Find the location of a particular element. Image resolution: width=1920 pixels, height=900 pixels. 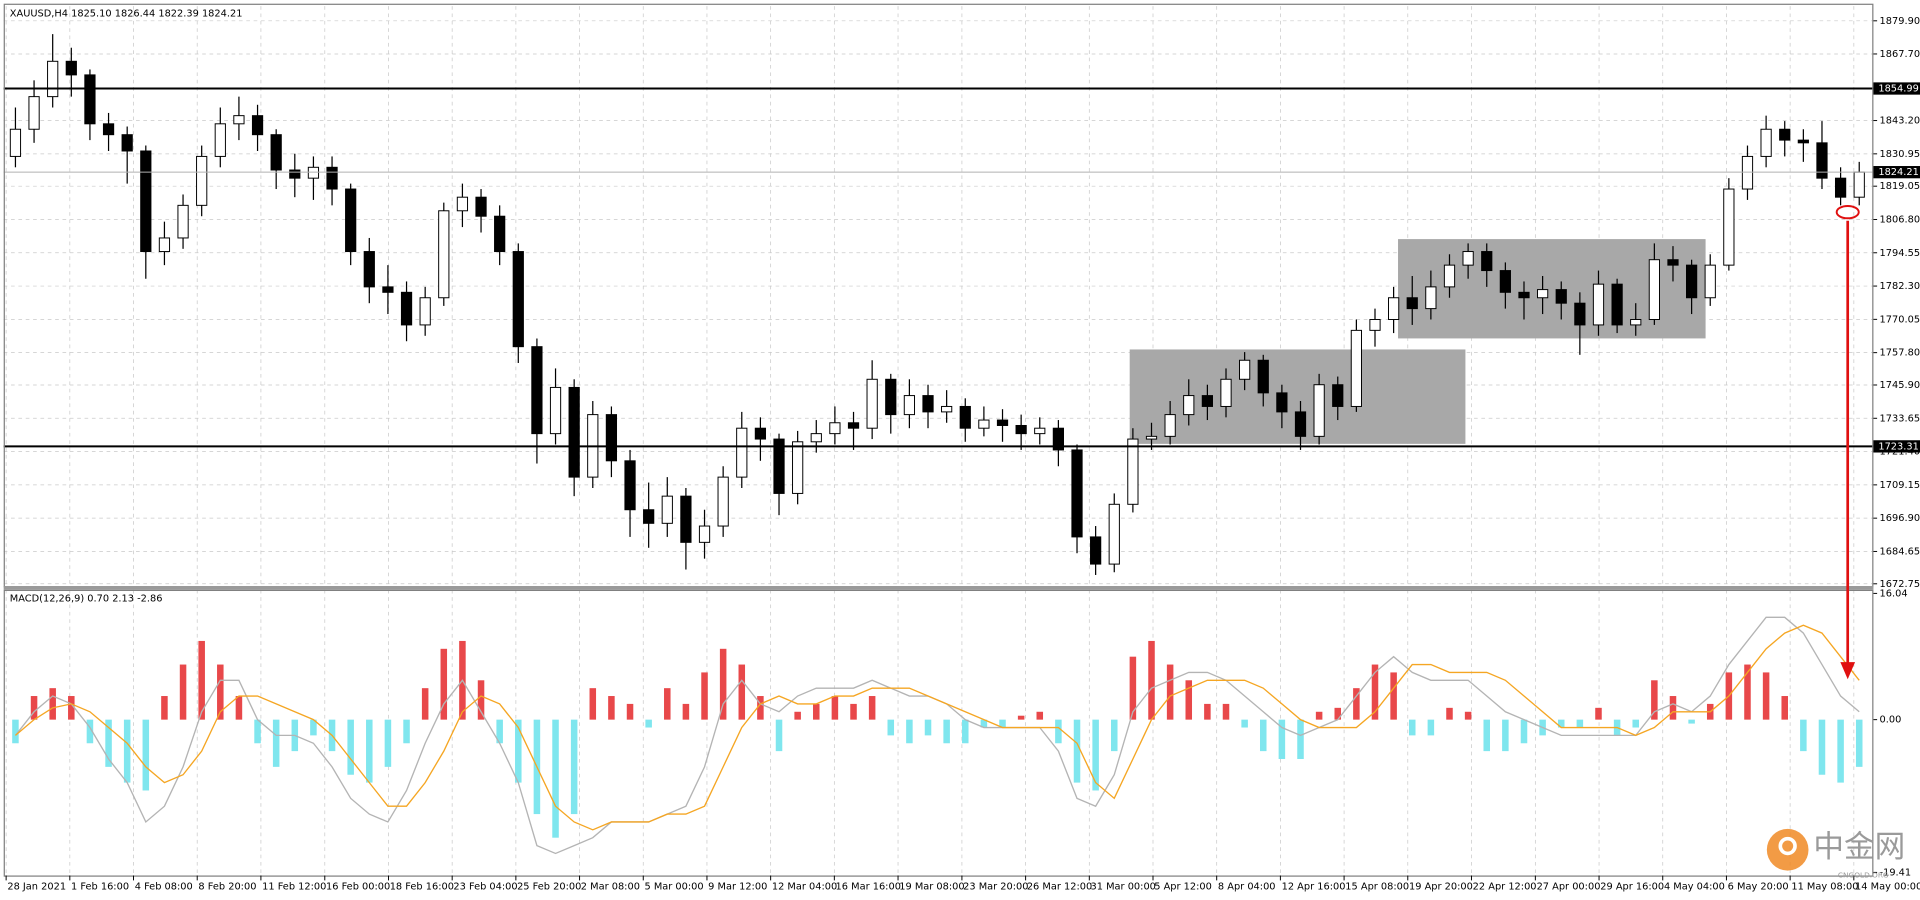

watermark-text: 中金网 is located at coordinates (1859, 847).